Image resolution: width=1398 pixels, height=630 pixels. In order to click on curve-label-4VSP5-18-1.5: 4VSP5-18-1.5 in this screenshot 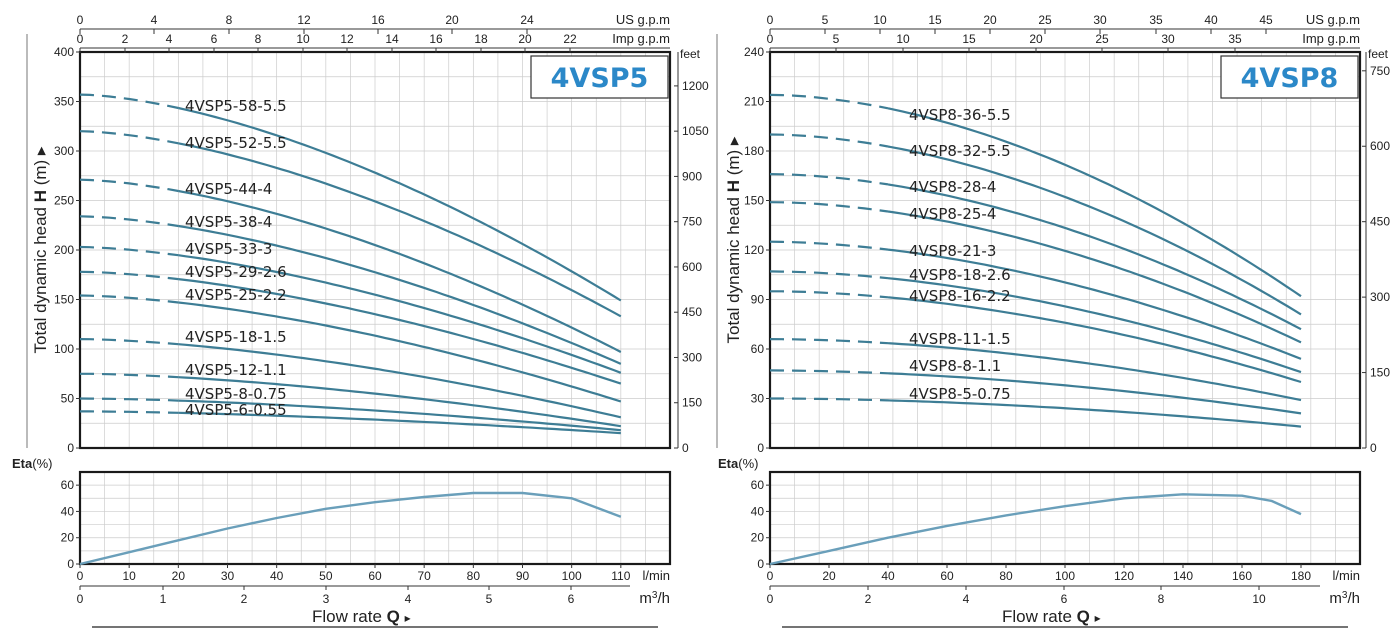, I will do `click(236, 337)`.